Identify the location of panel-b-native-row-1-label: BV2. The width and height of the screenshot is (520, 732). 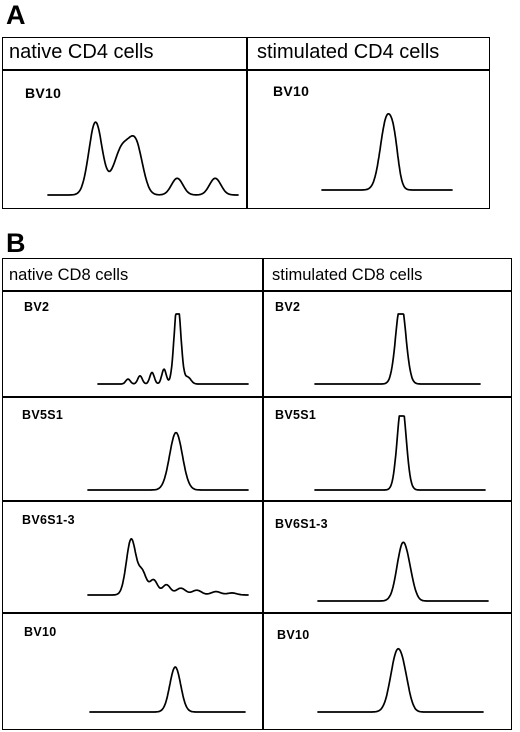
(37, 307).